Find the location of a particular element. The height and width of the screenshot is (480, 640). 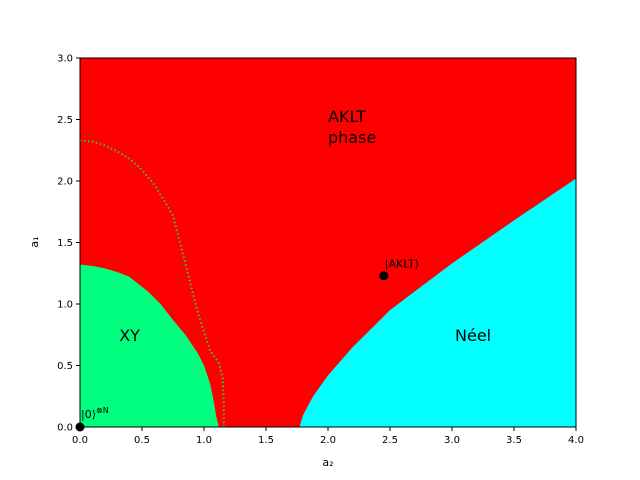

y-tick-label: 2.0 is located at coordinates (65, 182).